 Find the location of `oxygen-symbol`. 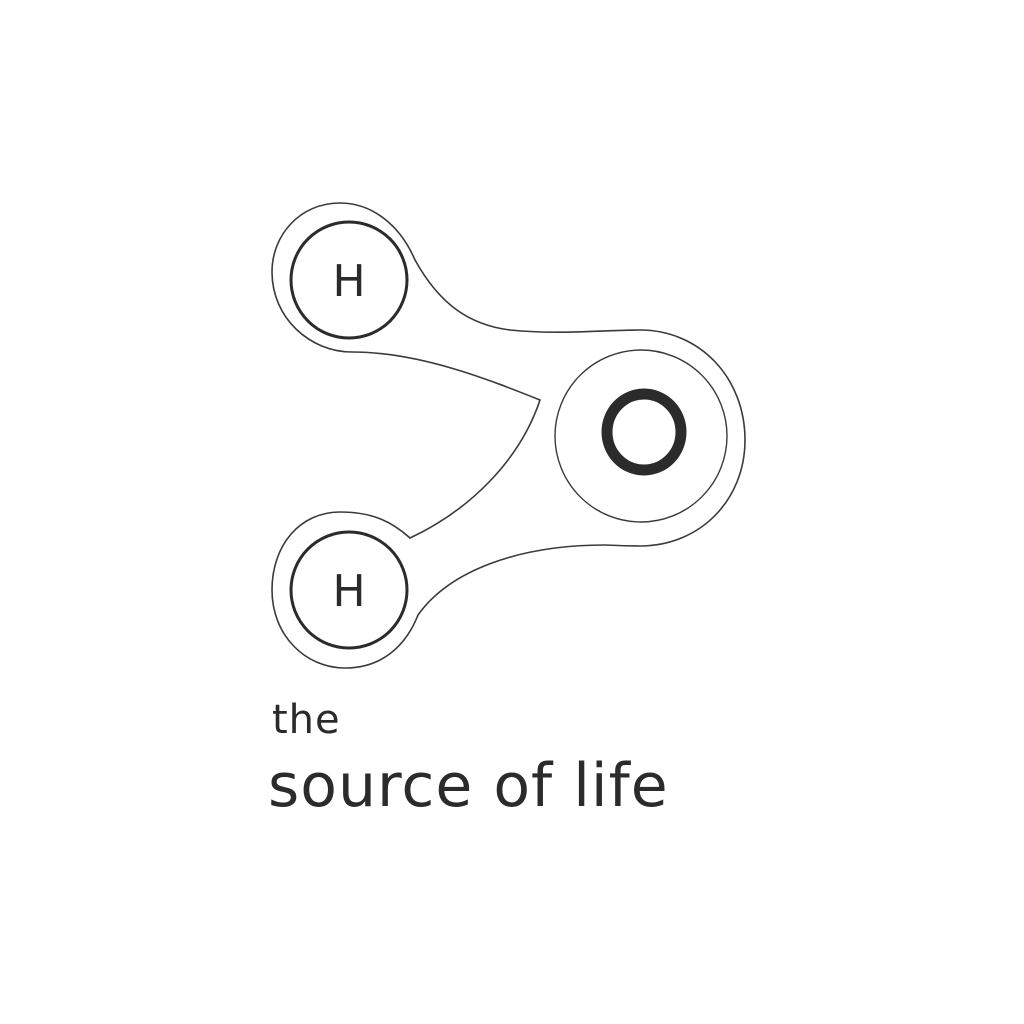

oxygen-symbol is located at coordinates (644, 432).